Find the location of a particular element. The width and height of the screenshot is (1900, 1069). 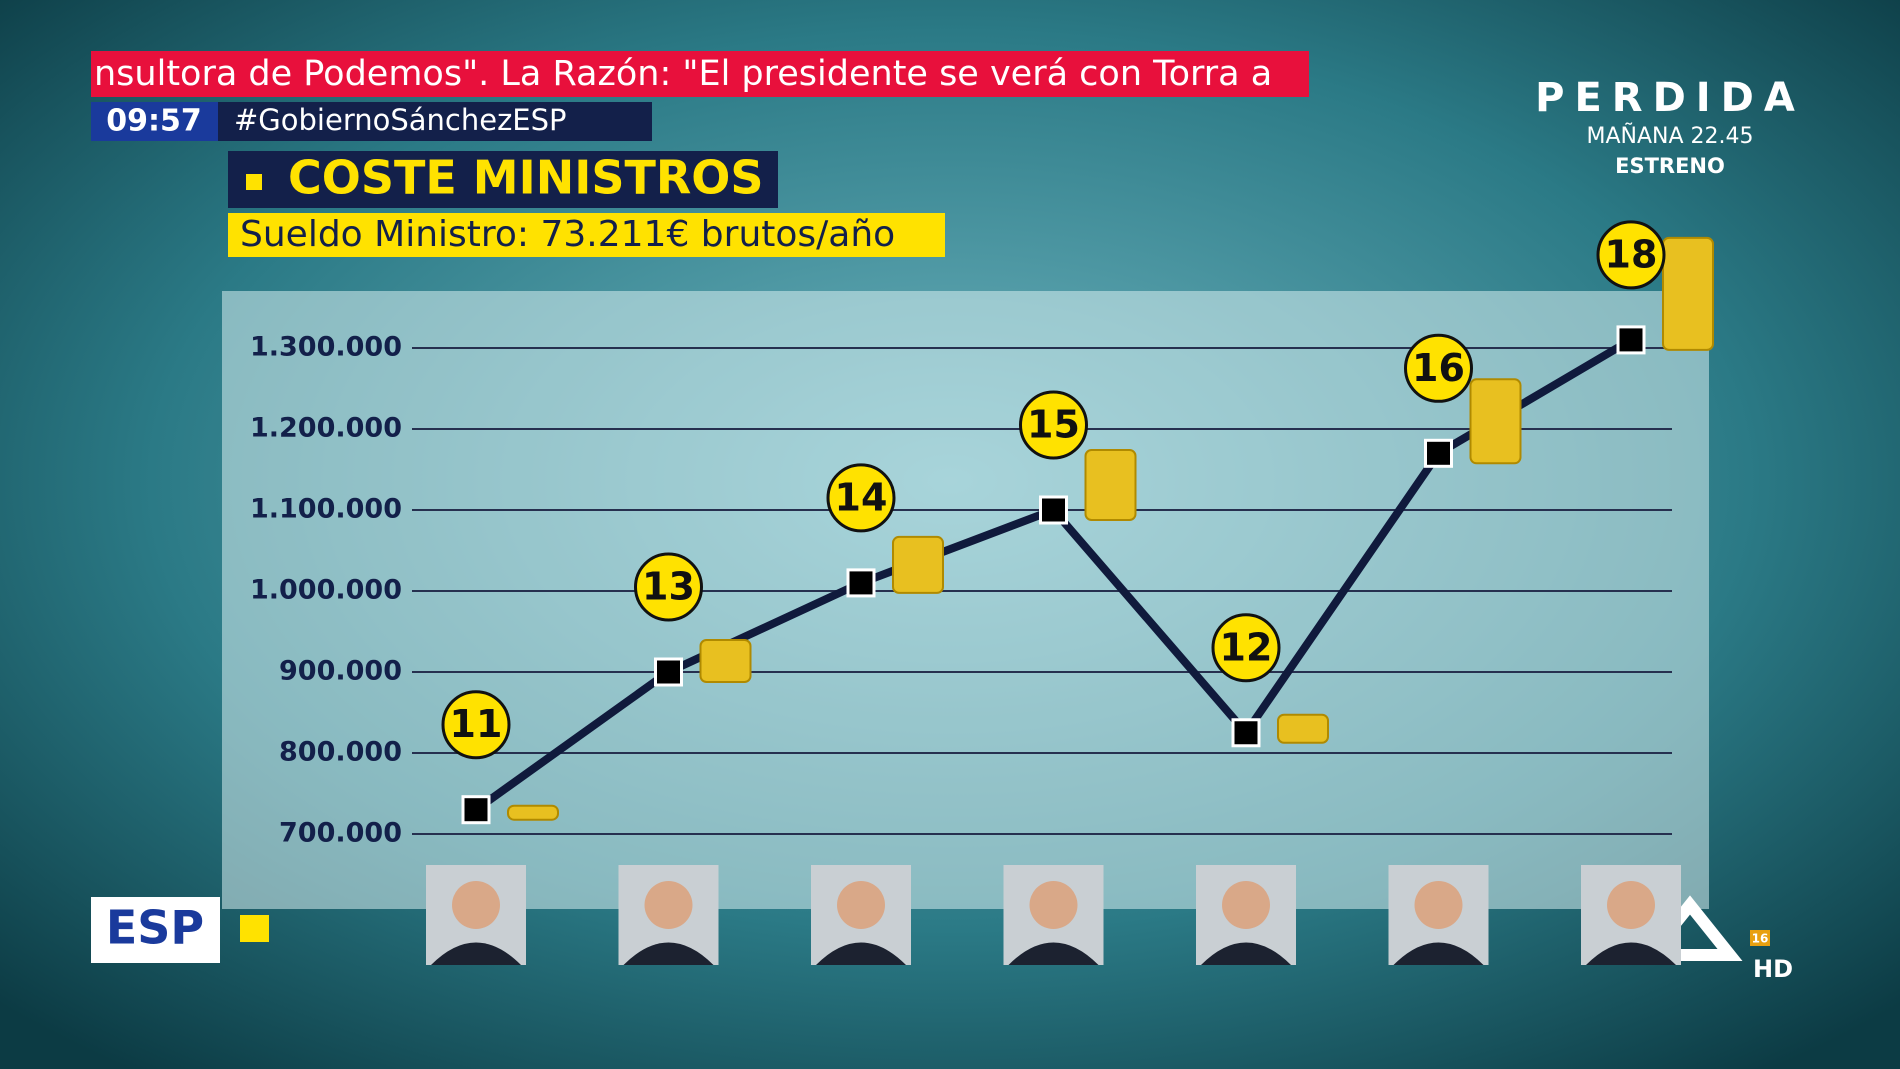

point-label: 18 is located at coordinates (1631, 254).